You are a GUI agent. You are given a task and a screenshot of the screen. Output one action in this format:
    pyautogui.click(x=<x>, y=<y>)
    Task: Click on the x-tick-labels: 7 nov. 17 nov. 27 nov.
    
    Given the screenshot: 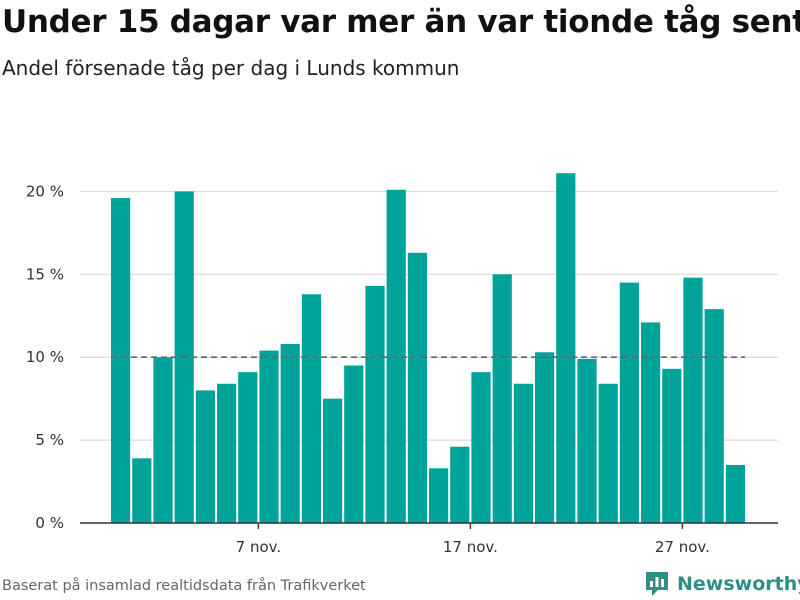 What is the action you would take?
    pyautogui.click(x=473, y=547)
    